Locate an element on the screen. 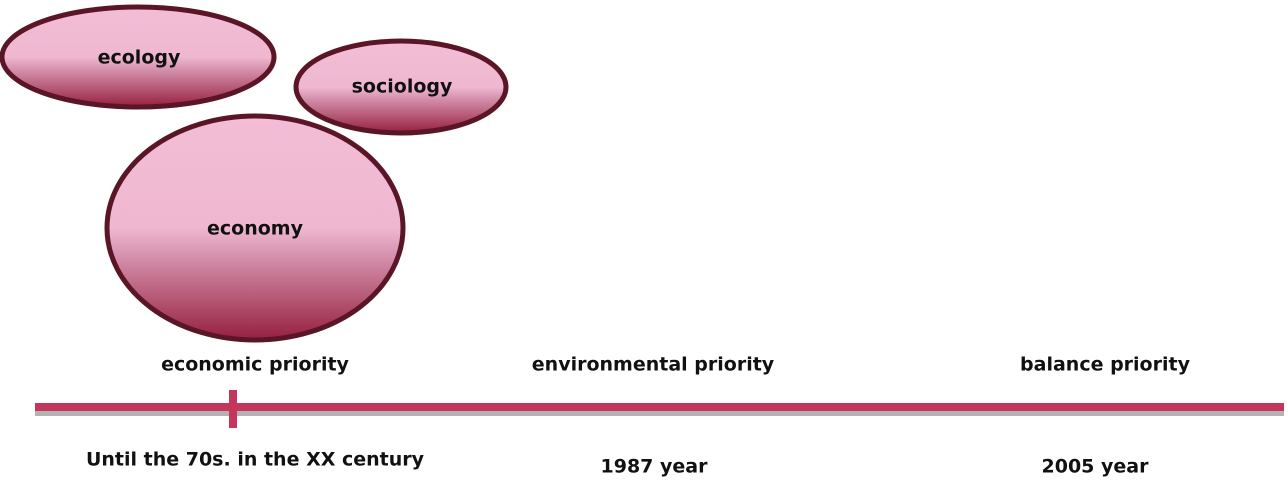 The image size is (1288, 483). node-label: ecology is located at coordinates (139, 58).